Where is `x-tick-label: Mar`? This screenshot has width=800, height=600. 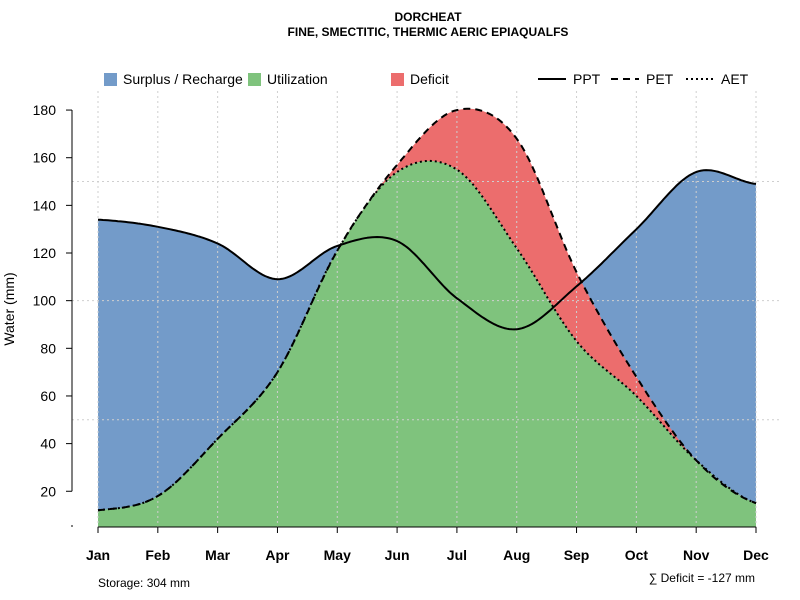 x-tick-label: Mar is located at coordinates (217, 555).